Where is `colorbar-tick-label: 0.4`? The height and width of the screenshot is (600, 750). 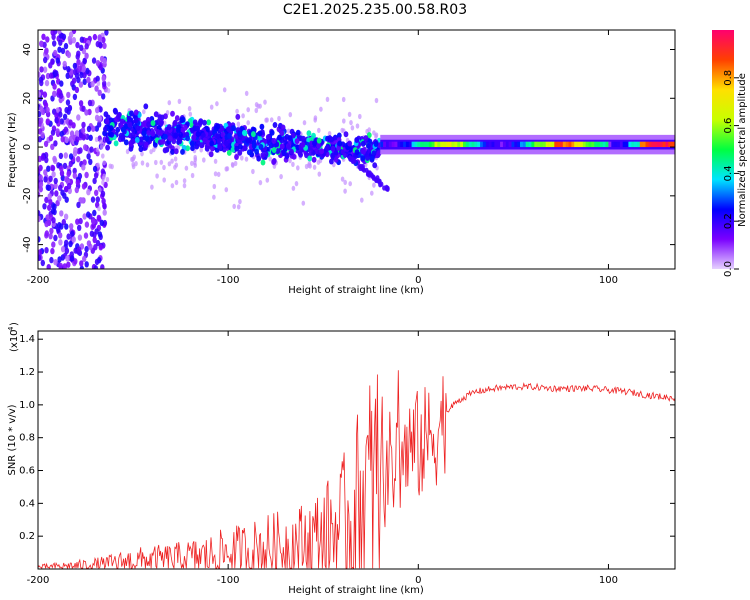 colorbar-tick-label: 0.4 is located at coordinates (728, 173).